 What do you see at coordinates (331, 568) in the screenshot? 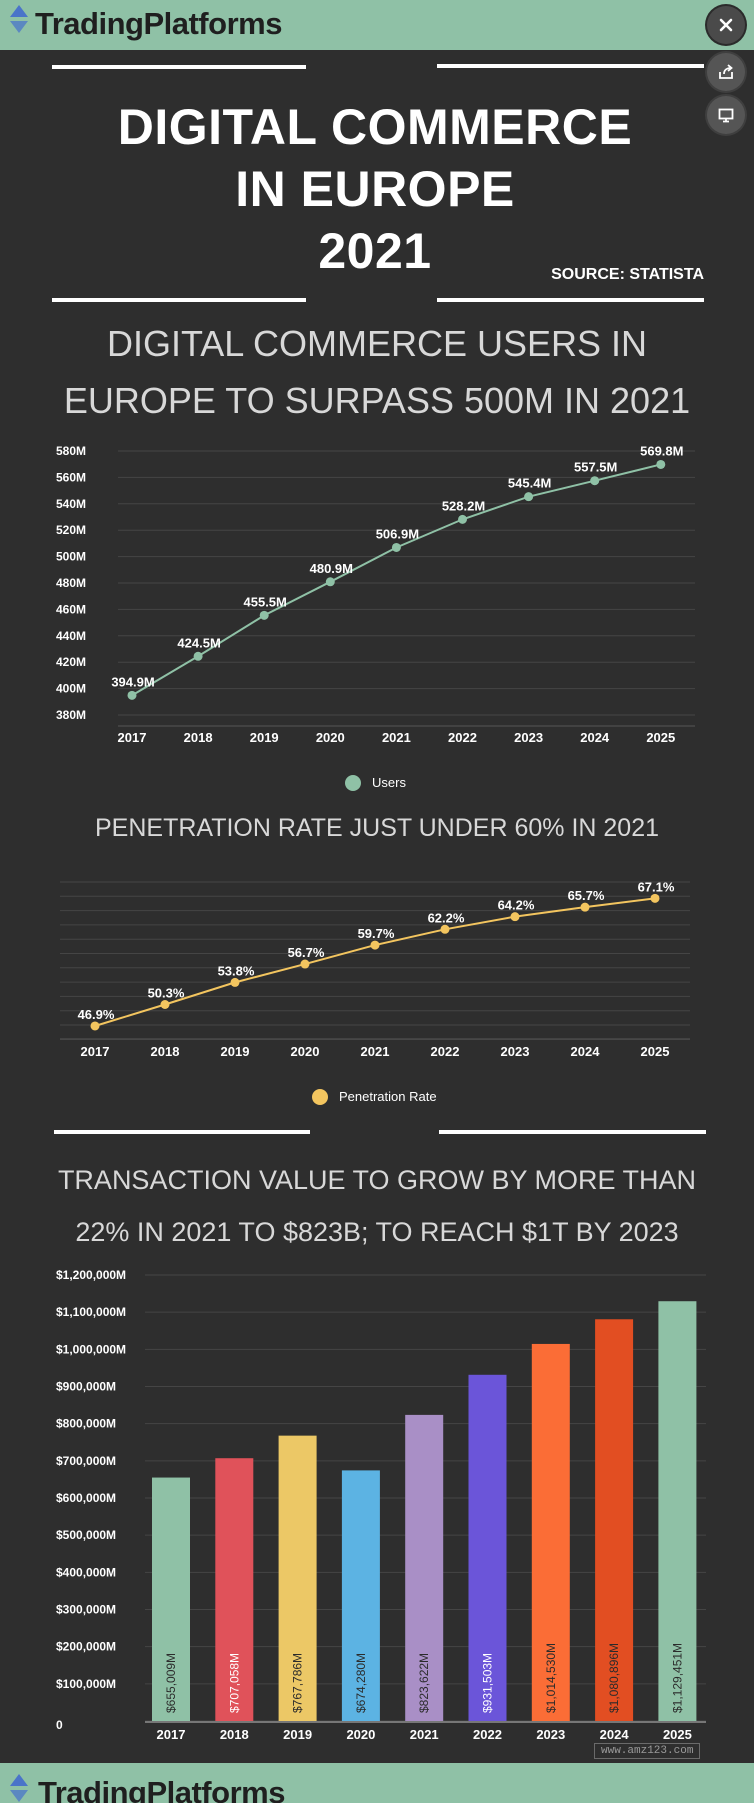
I see `users-data-label: 480.9M` at bounding box center [331, 568].